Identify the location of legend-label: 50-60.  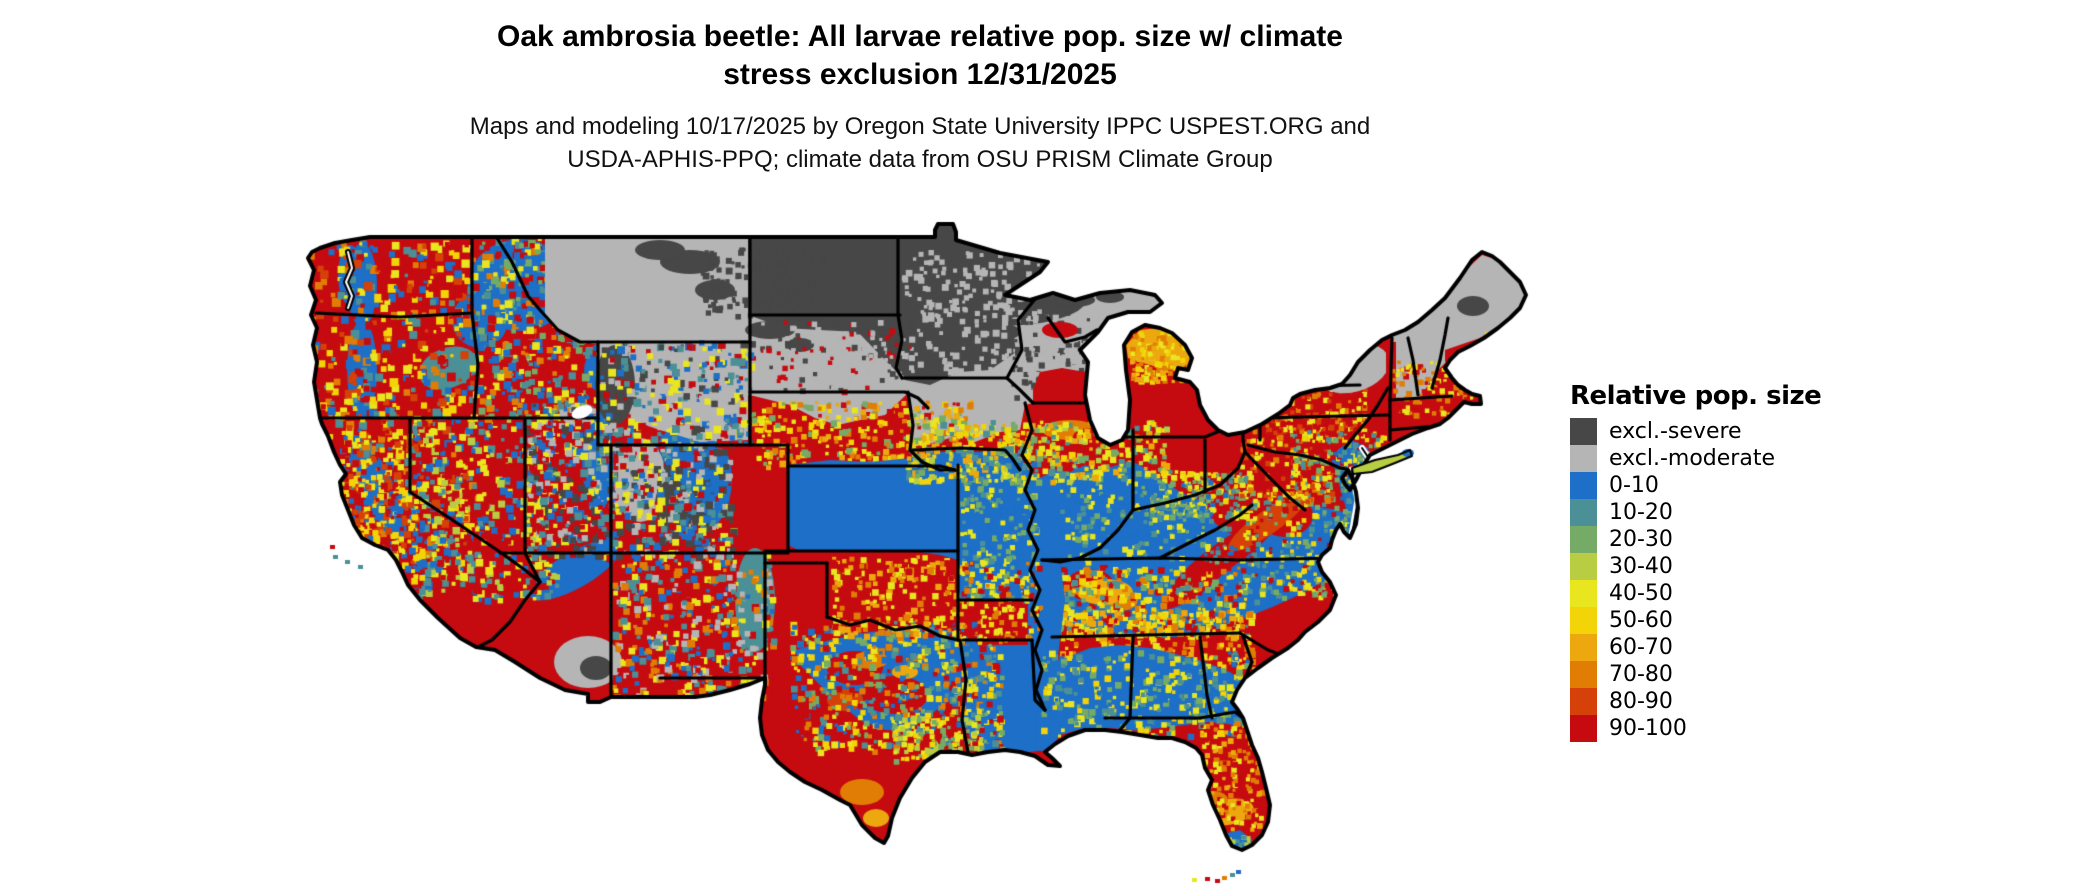
(1641, 620).